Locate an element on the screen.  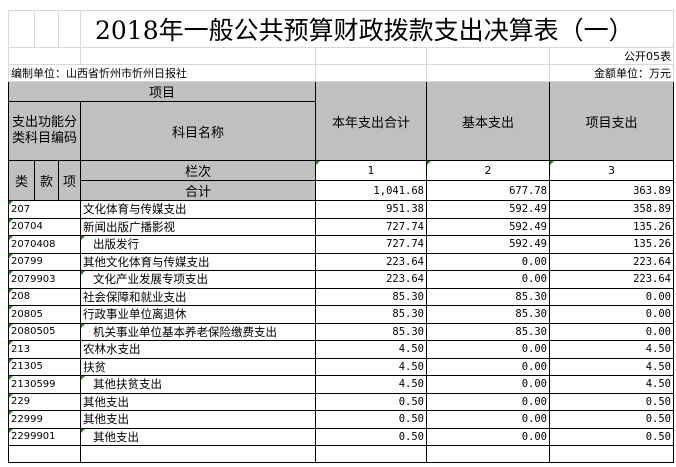
header-xiang: 项 is located at coordinates (69, 180).